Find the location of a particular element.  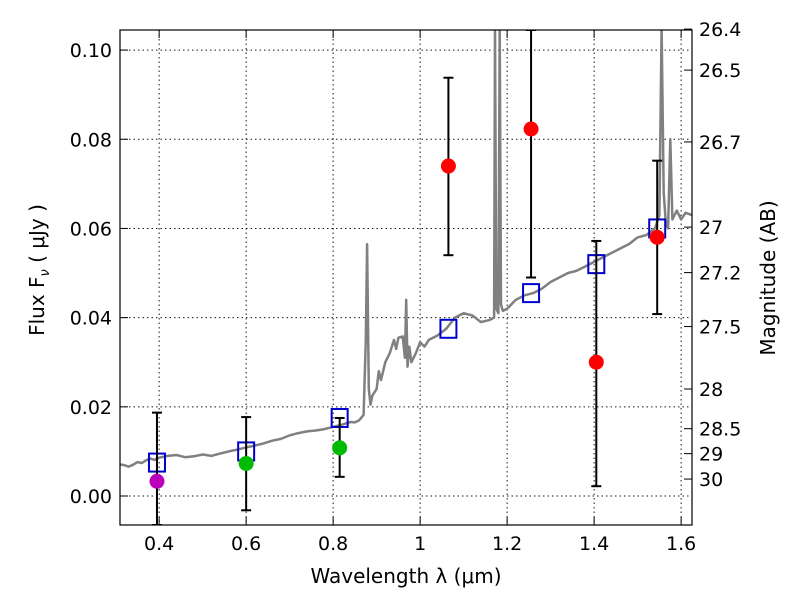

x-tick-label: 0.6 is located at coordinates (246, 544).